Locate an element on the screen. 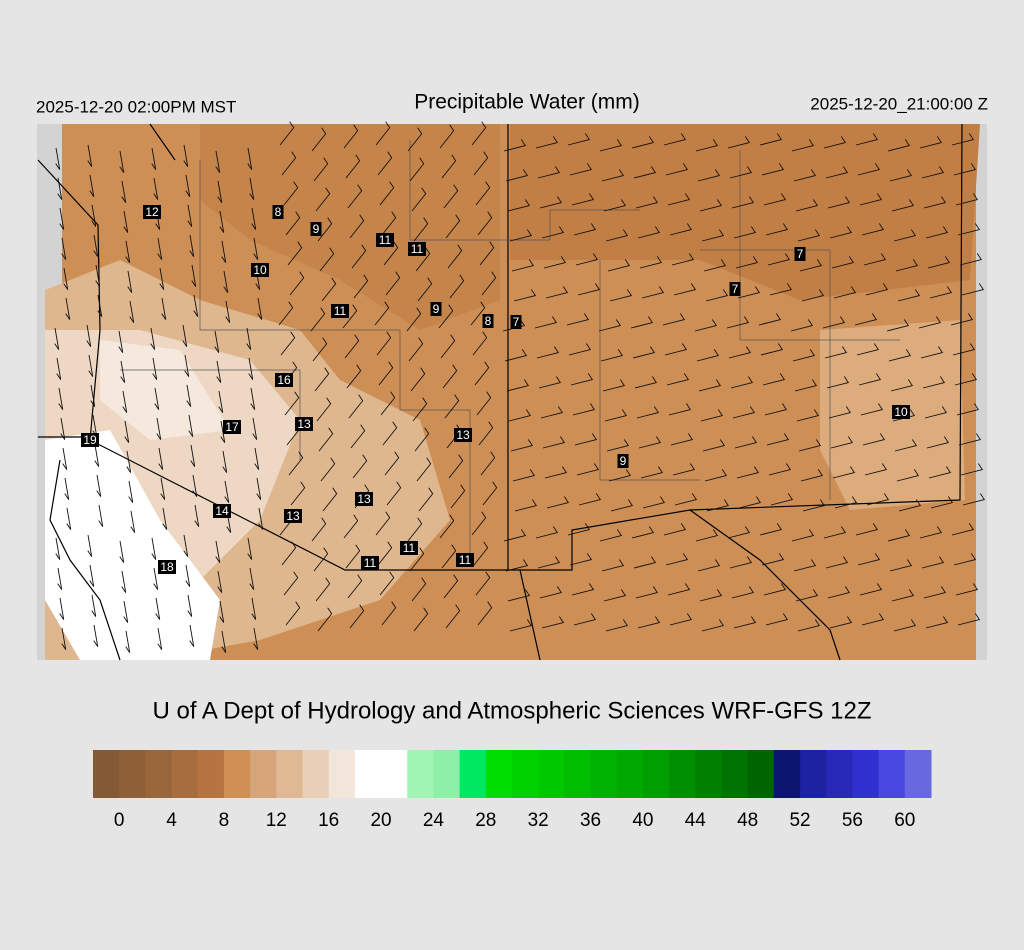  colorbar-tick-label: 24 is located at coordinates (434, 820).